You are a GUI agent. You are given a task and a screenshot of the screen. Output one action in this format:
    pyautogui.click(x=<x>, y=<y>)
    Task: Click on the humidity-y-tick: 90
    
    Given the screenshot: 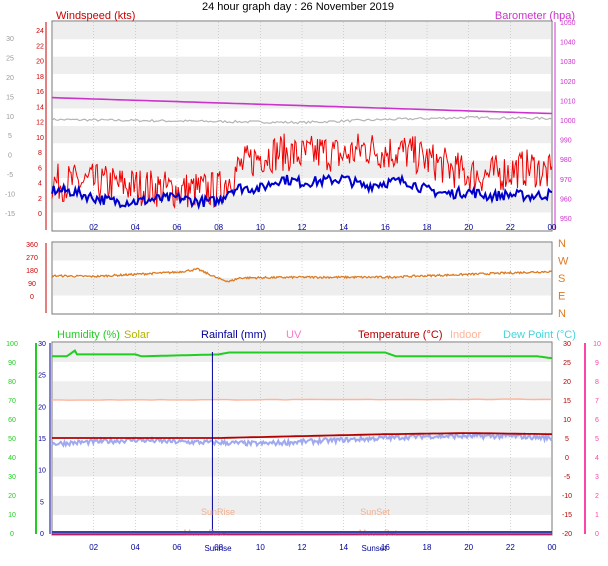 What is the action you would take?
    pyautogui.click(x=12, y=363)
    